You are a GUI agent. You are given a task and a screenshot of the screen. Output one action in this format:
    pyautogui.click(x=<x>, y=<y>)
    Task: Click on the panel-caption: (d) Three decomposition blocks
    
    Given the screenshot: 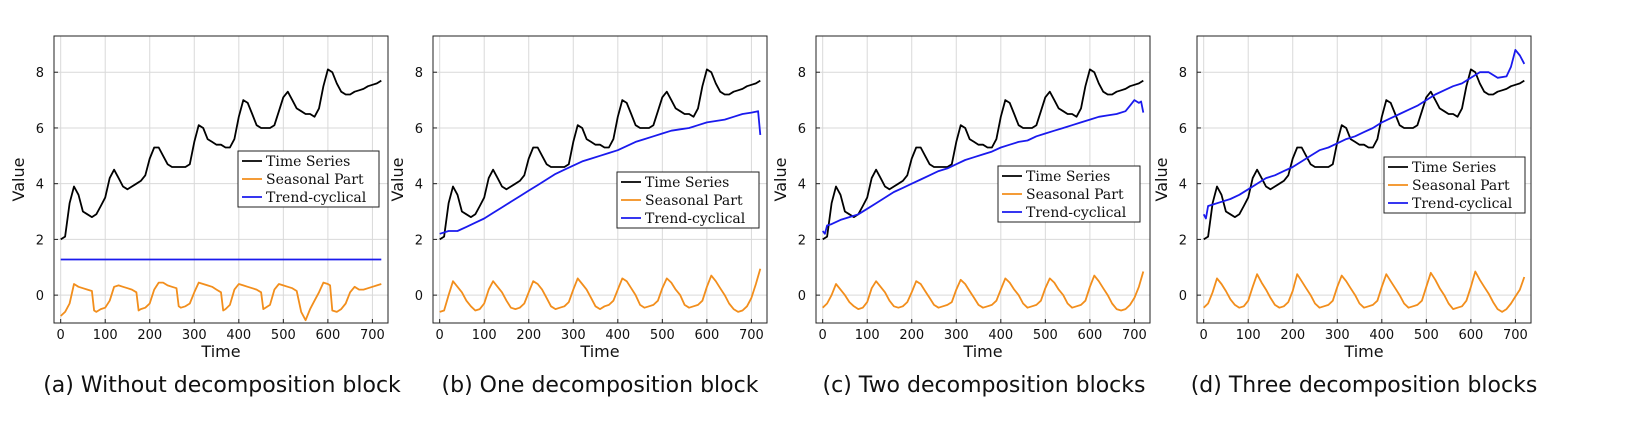 What is the action you would take?
    pyautogui.click(x=1364, y=385)
    